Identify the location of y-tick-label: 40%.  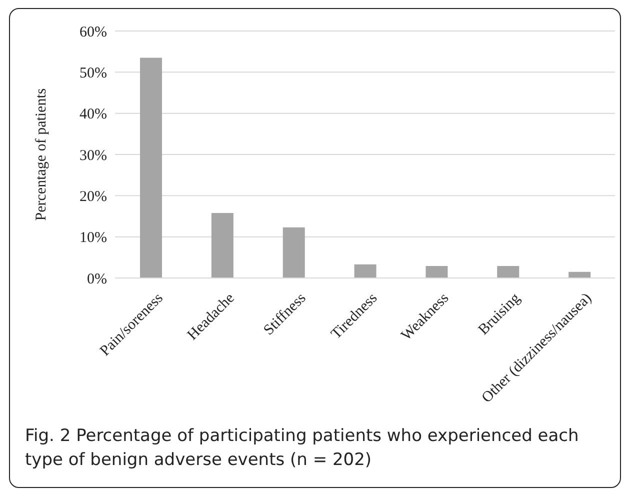
(93, 114).